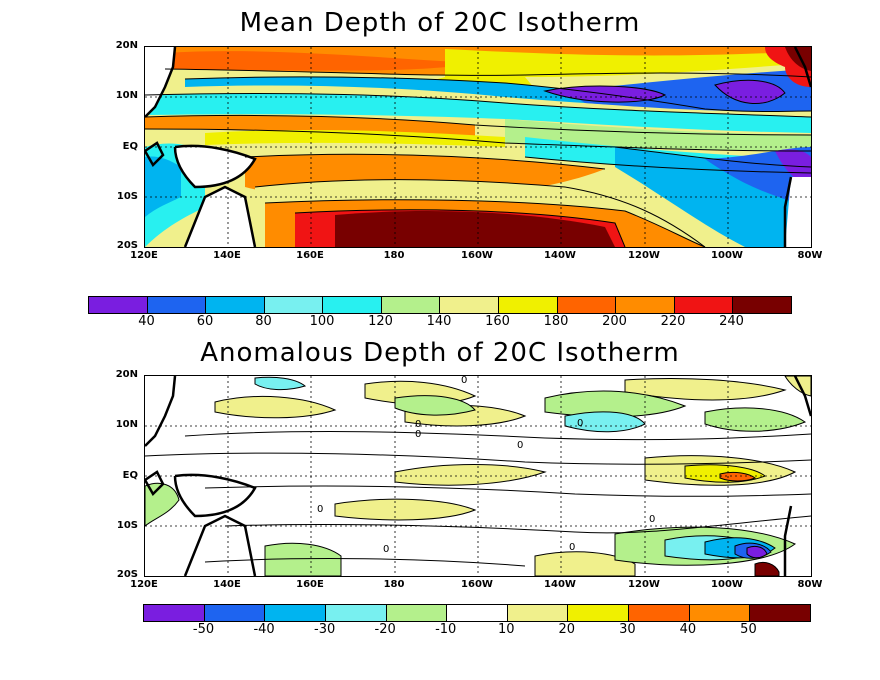 The image size is (880, 680). Describe the element at coordinates (440, 23) in the screenshot. I see `panel1-title: Mean Depth of 20C Isotherm` at that location.